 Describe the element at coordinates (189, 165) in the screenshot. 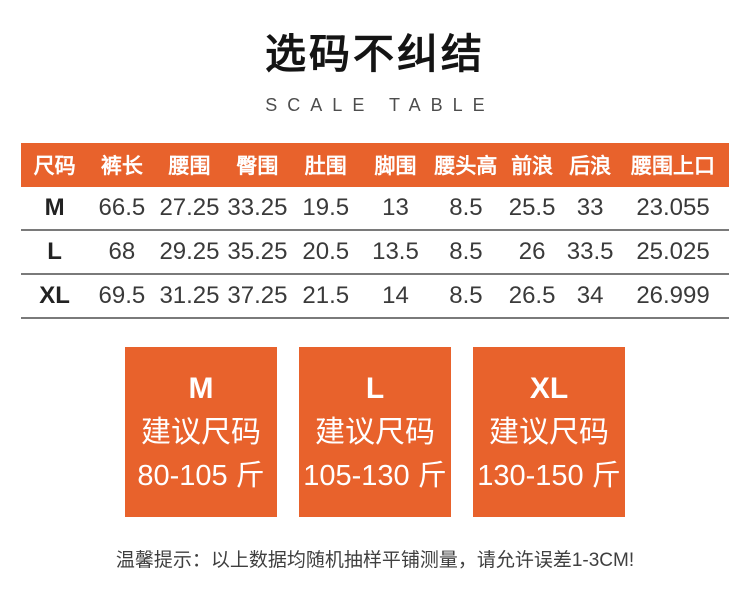

I see `column-header: 腰围` at that location.